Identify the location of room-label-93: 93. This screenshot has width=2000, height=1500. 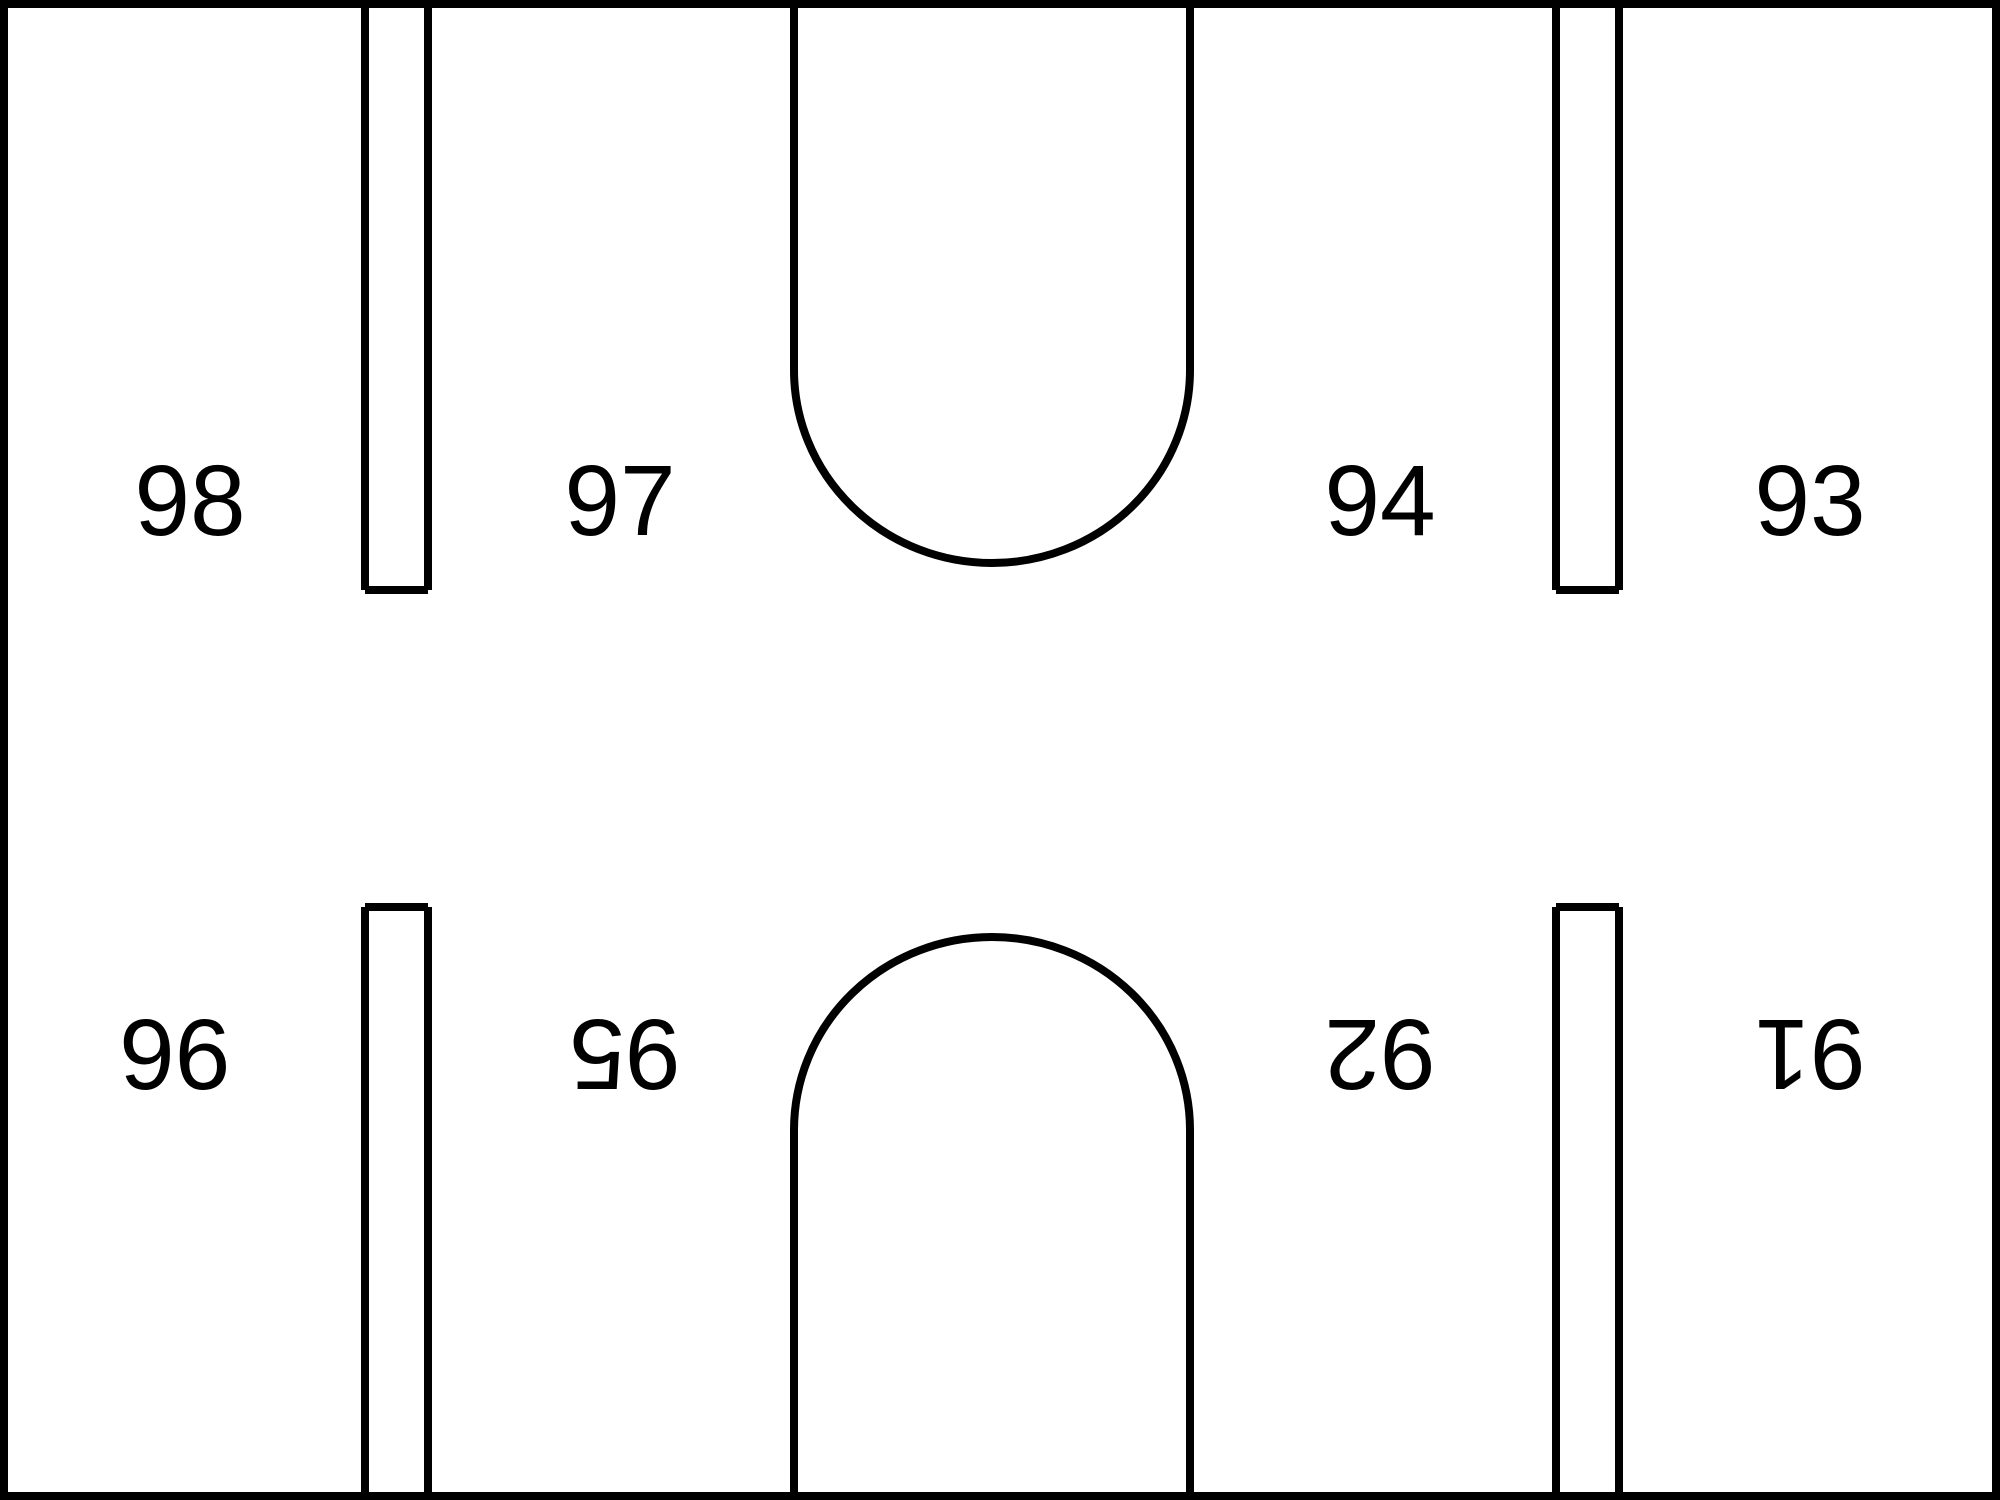
(1809, 501).